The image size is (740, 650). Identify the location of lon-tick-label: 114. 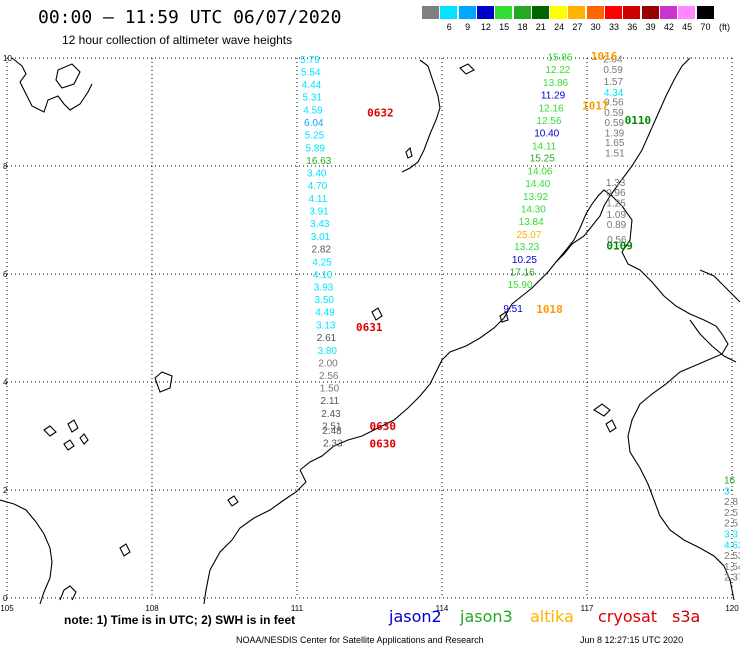
(442, 608).